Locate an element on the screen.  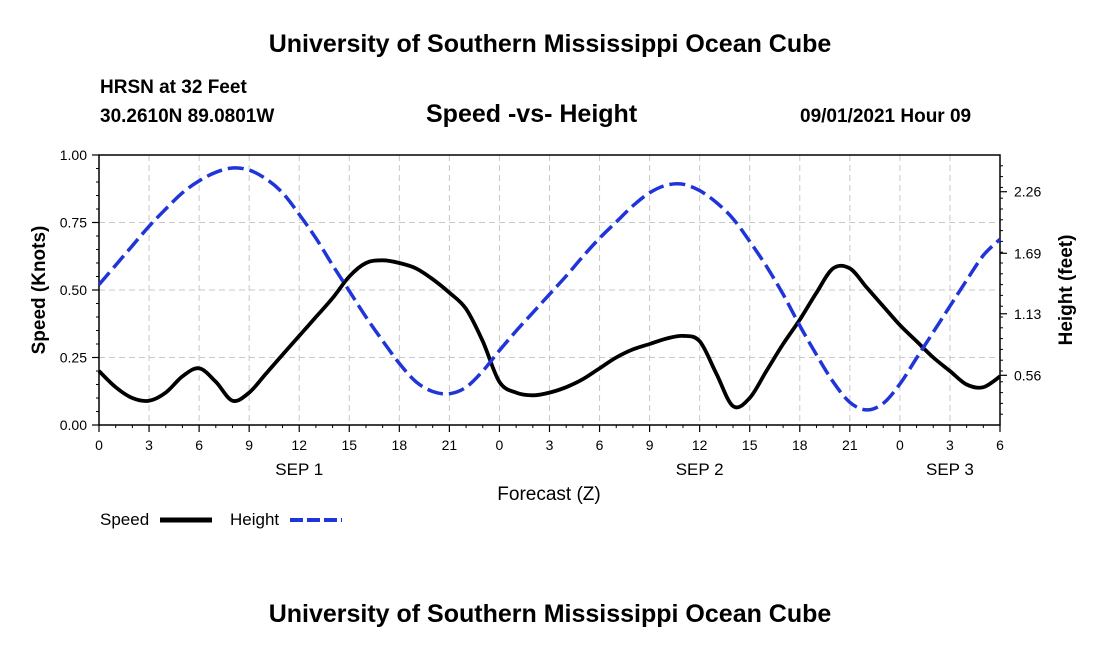
coordinates-label: 30.2610N 89.0801W is located at coordinates (187, 116).